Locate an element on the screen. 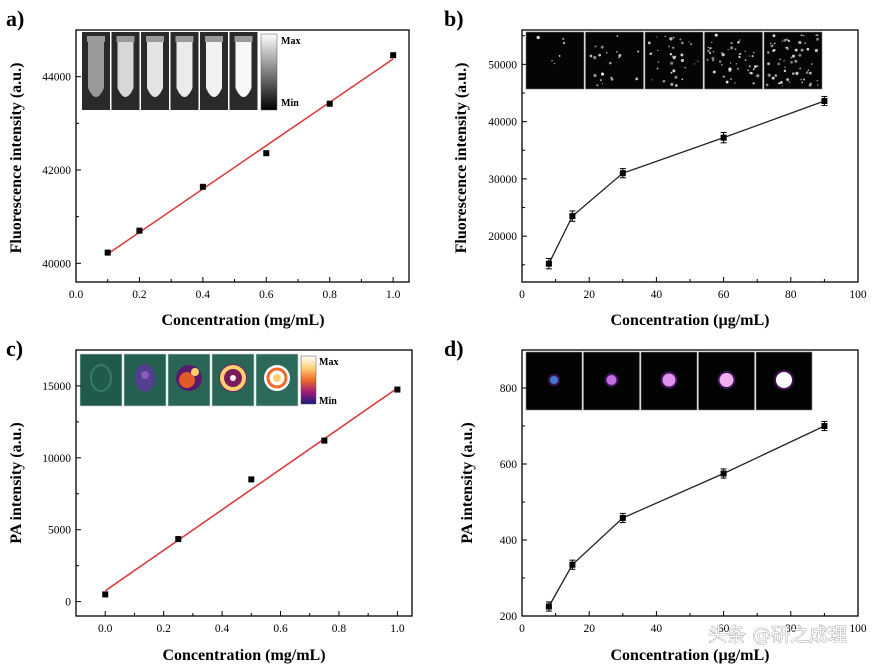 The width and height of the screenshot is (882, 667). y-tick-label: 0 is located at coordinates (68, 603).